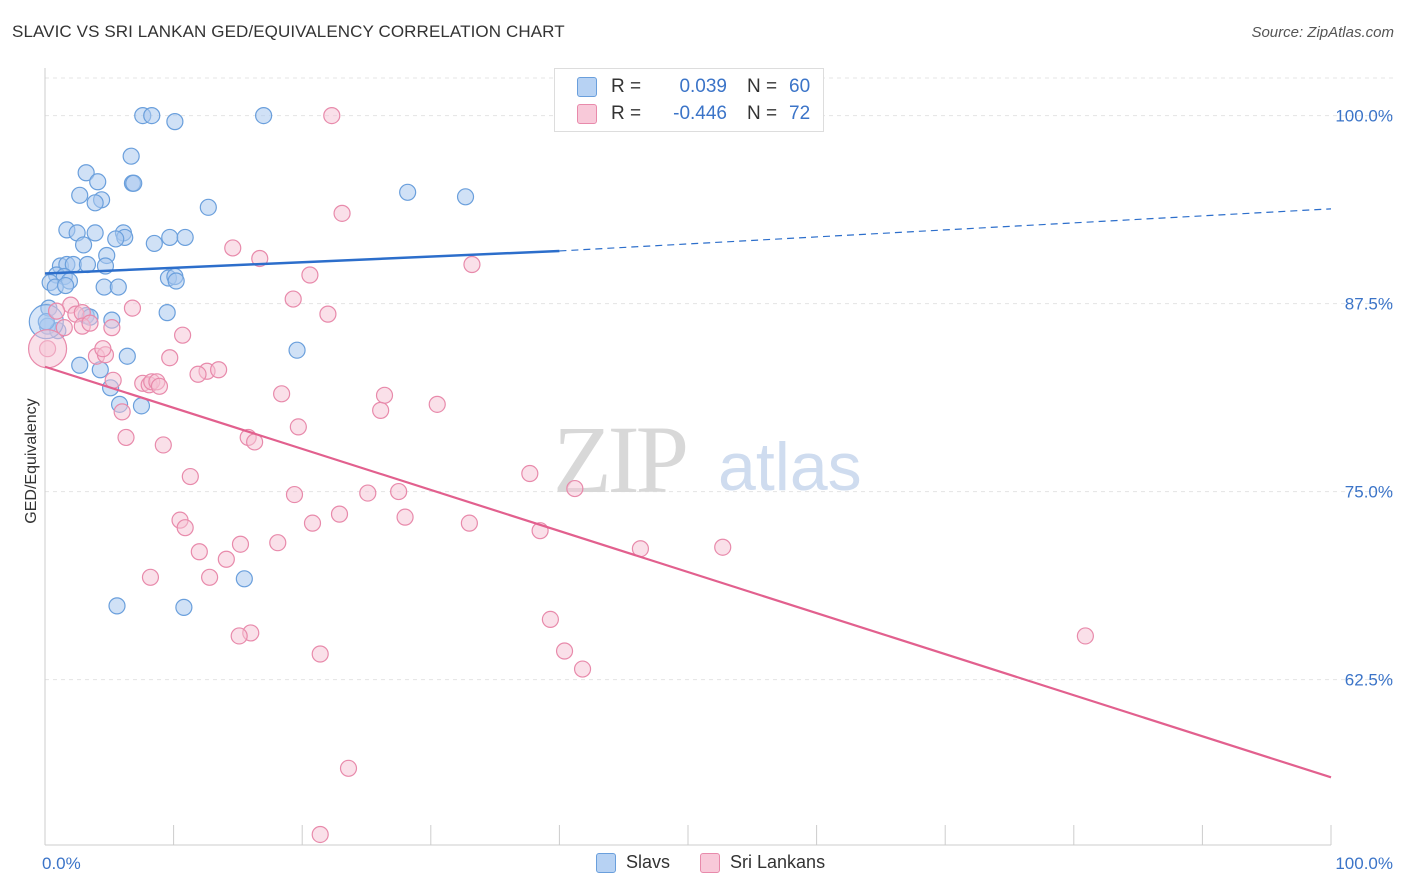 This screenshot has width=1406, height=892. Describe the element at coordinates (790, 467) in the screenshot. I see `watermark-atlas: atlas` at that location.